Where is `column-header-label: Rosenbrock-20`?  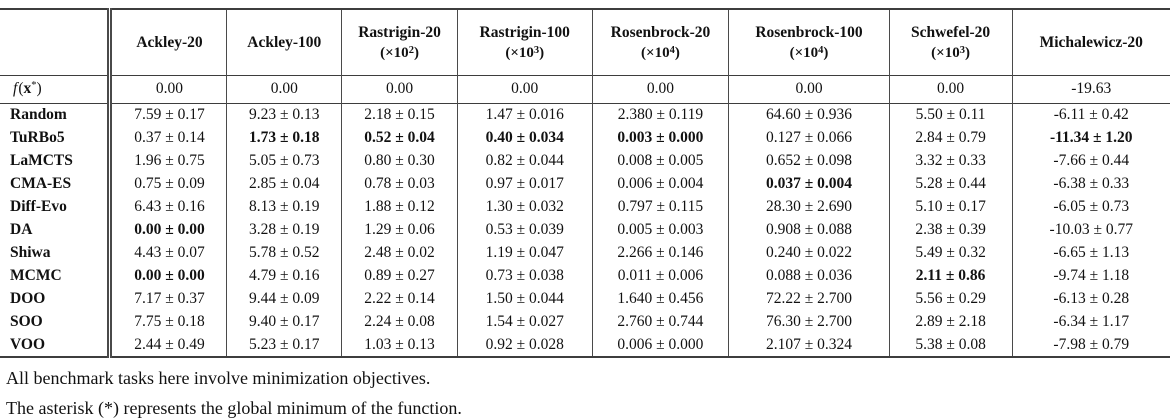 column-header-label: Rosenbrock-20 is located at coordinates (660, 32).